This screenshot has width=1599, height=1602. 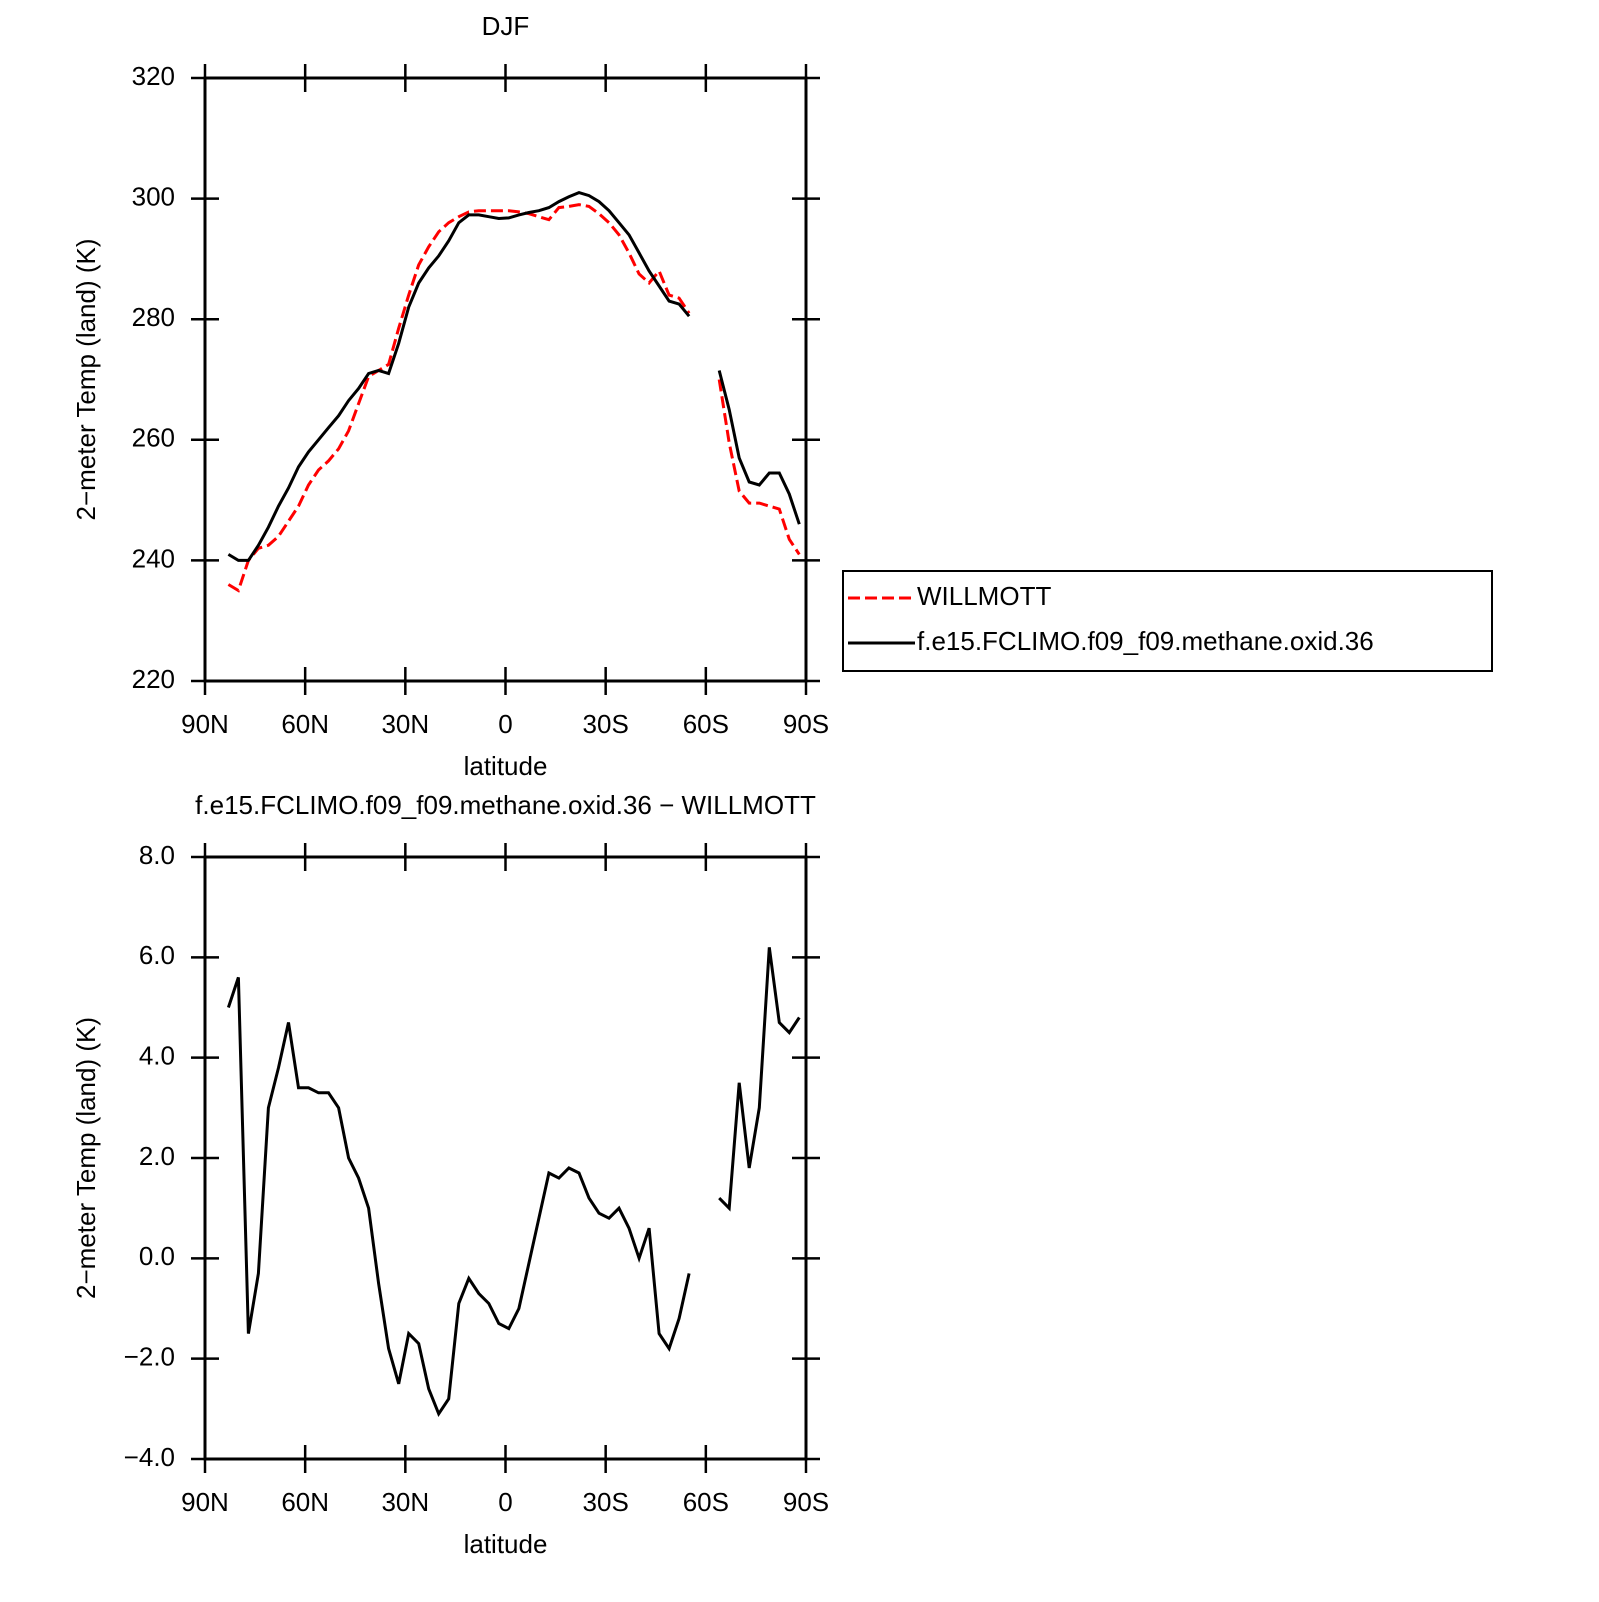 I want to click on y-tick-label: 320, so click(x=153, y=76).